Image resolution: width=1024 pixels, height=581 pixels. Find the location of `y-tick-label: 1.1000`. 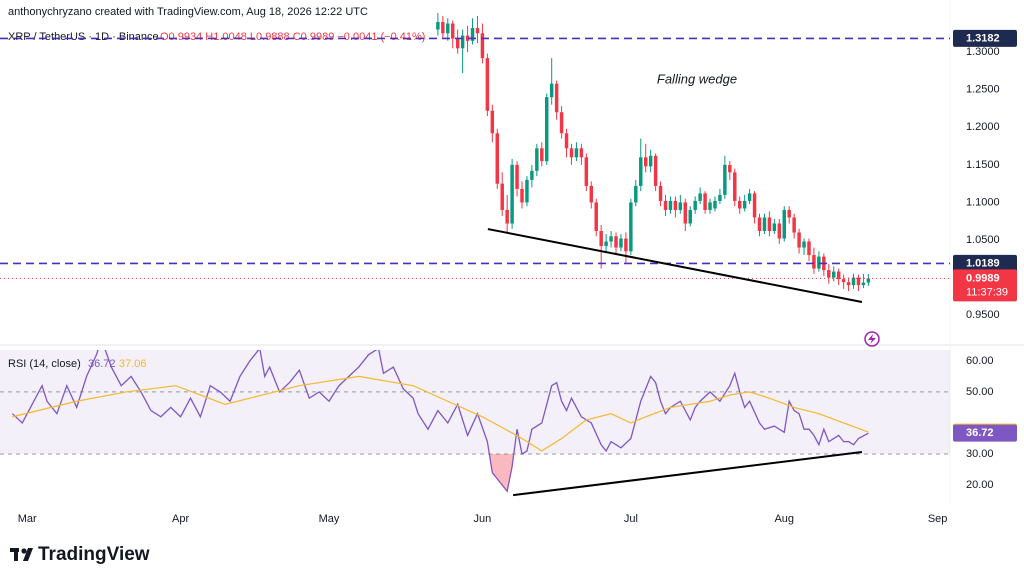

y-tick-label: 1.1000 is located at coordinates (983, 202).